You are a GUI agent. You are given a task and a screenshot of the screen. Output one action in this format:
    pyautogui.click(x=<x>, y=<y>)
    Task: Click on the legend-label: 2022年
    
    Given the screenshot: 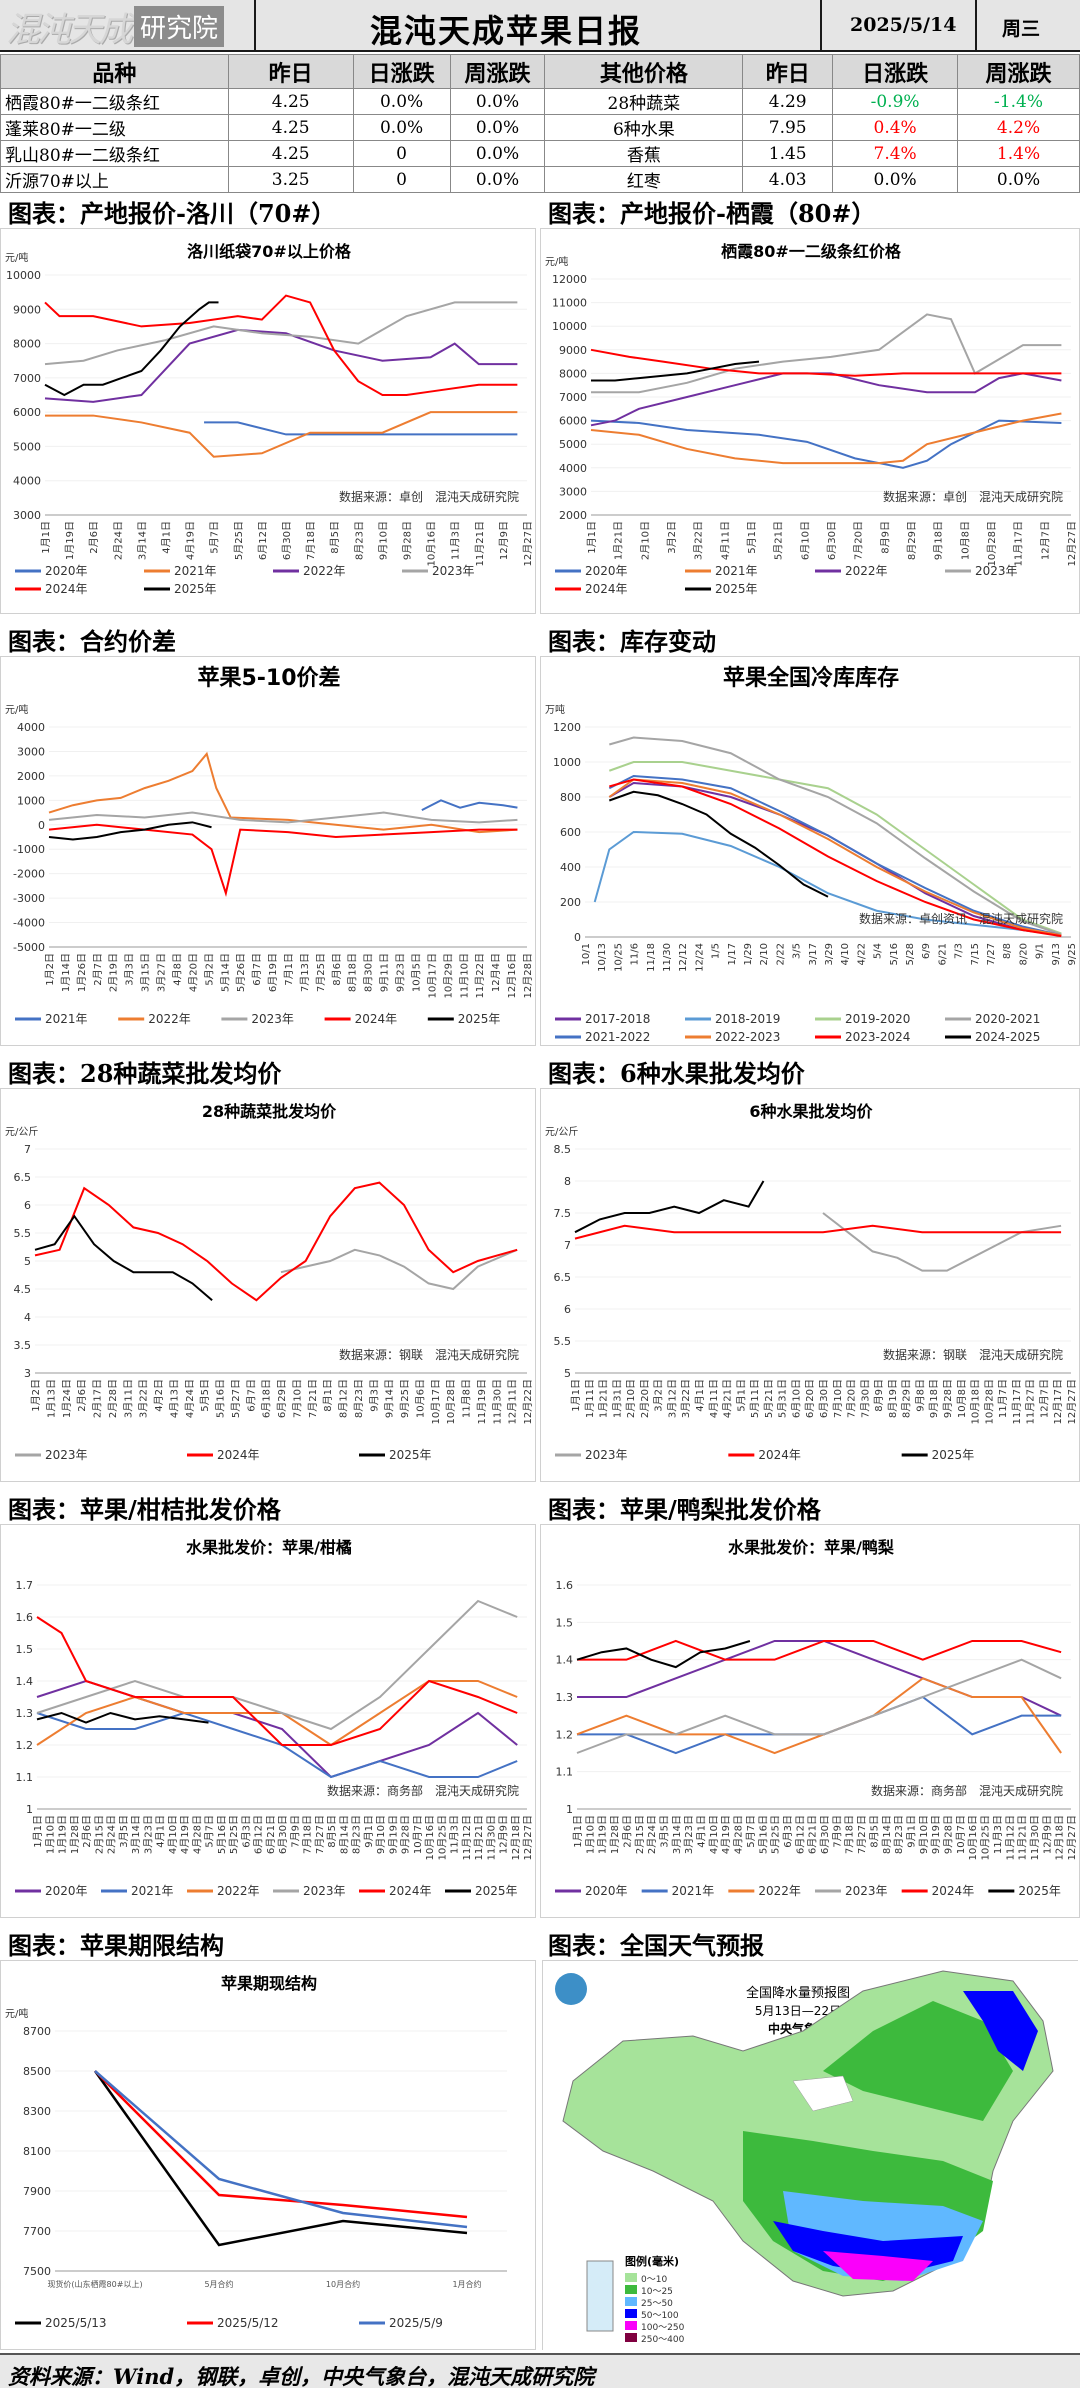 What is the action you would take?
    pyautogui.click(x=866, y=571)
    